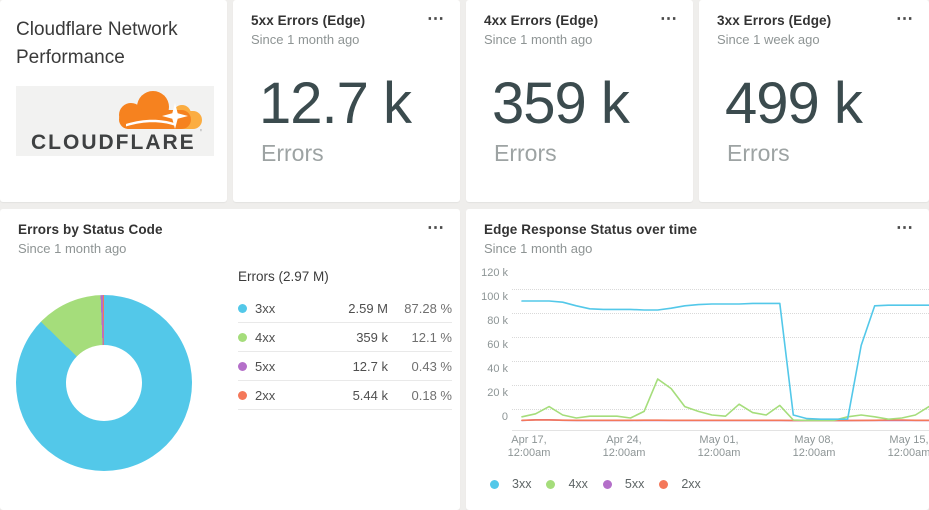 The image size is (929, 510). Describe the element at coordinates (591, 229) in the screenshot. I see `widget-title: Edge Response Status over time` at that location.